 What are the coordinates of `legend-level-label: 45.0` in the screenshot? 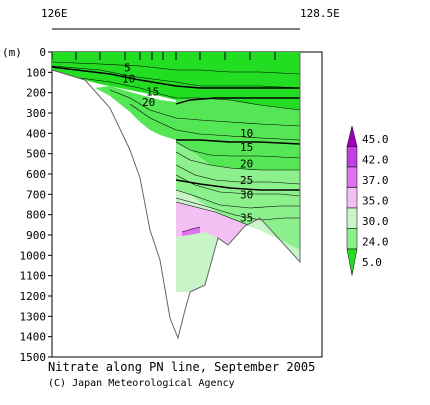 It's located at (375, 139).